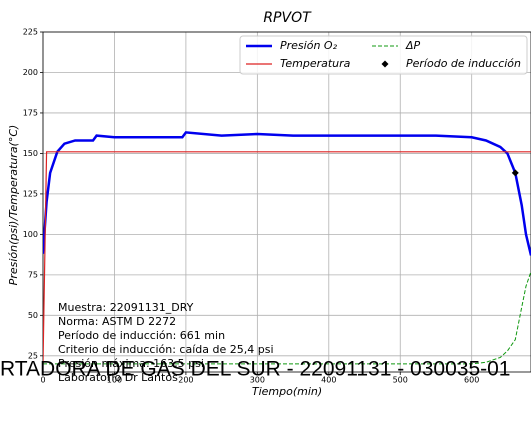  Describe the element at coordinates (463, 63) in the screenshot. I see `legend-label: Período de inducción` at that location.